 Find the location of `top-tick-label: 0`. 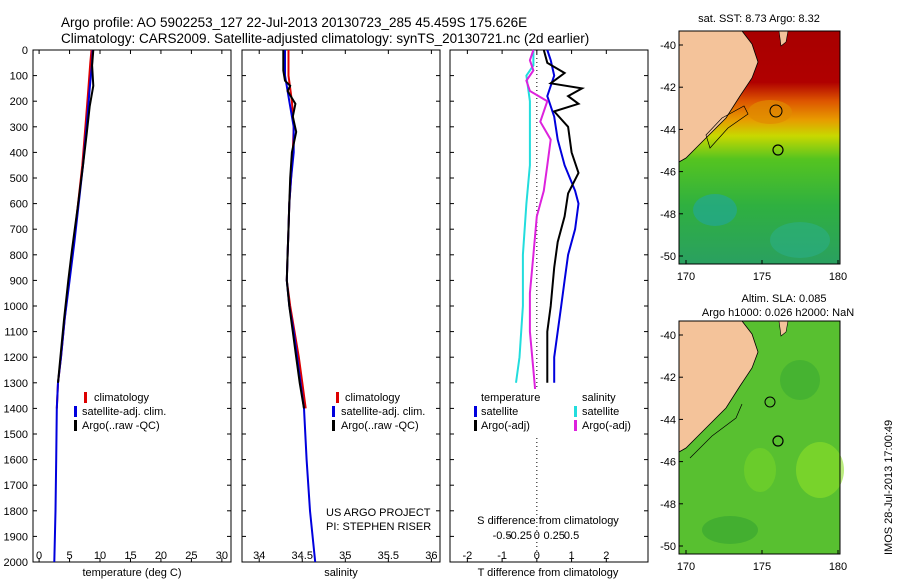

top-tick-label: 0 is located at coordinates (537, 536).